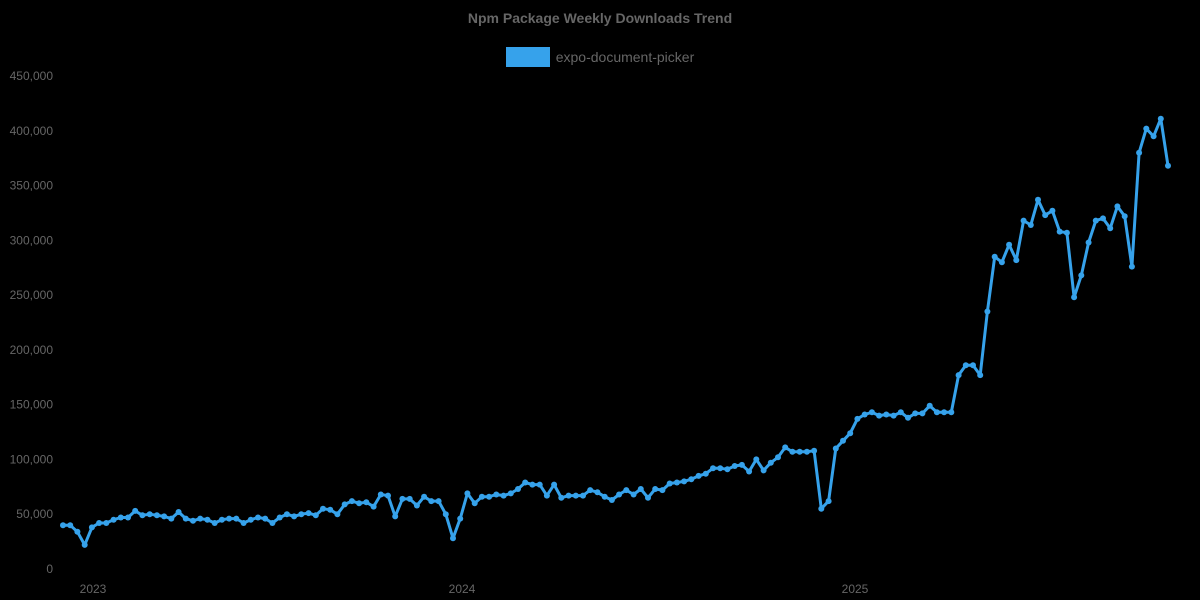  I want to click on legend-swatch, so click(527, 57).